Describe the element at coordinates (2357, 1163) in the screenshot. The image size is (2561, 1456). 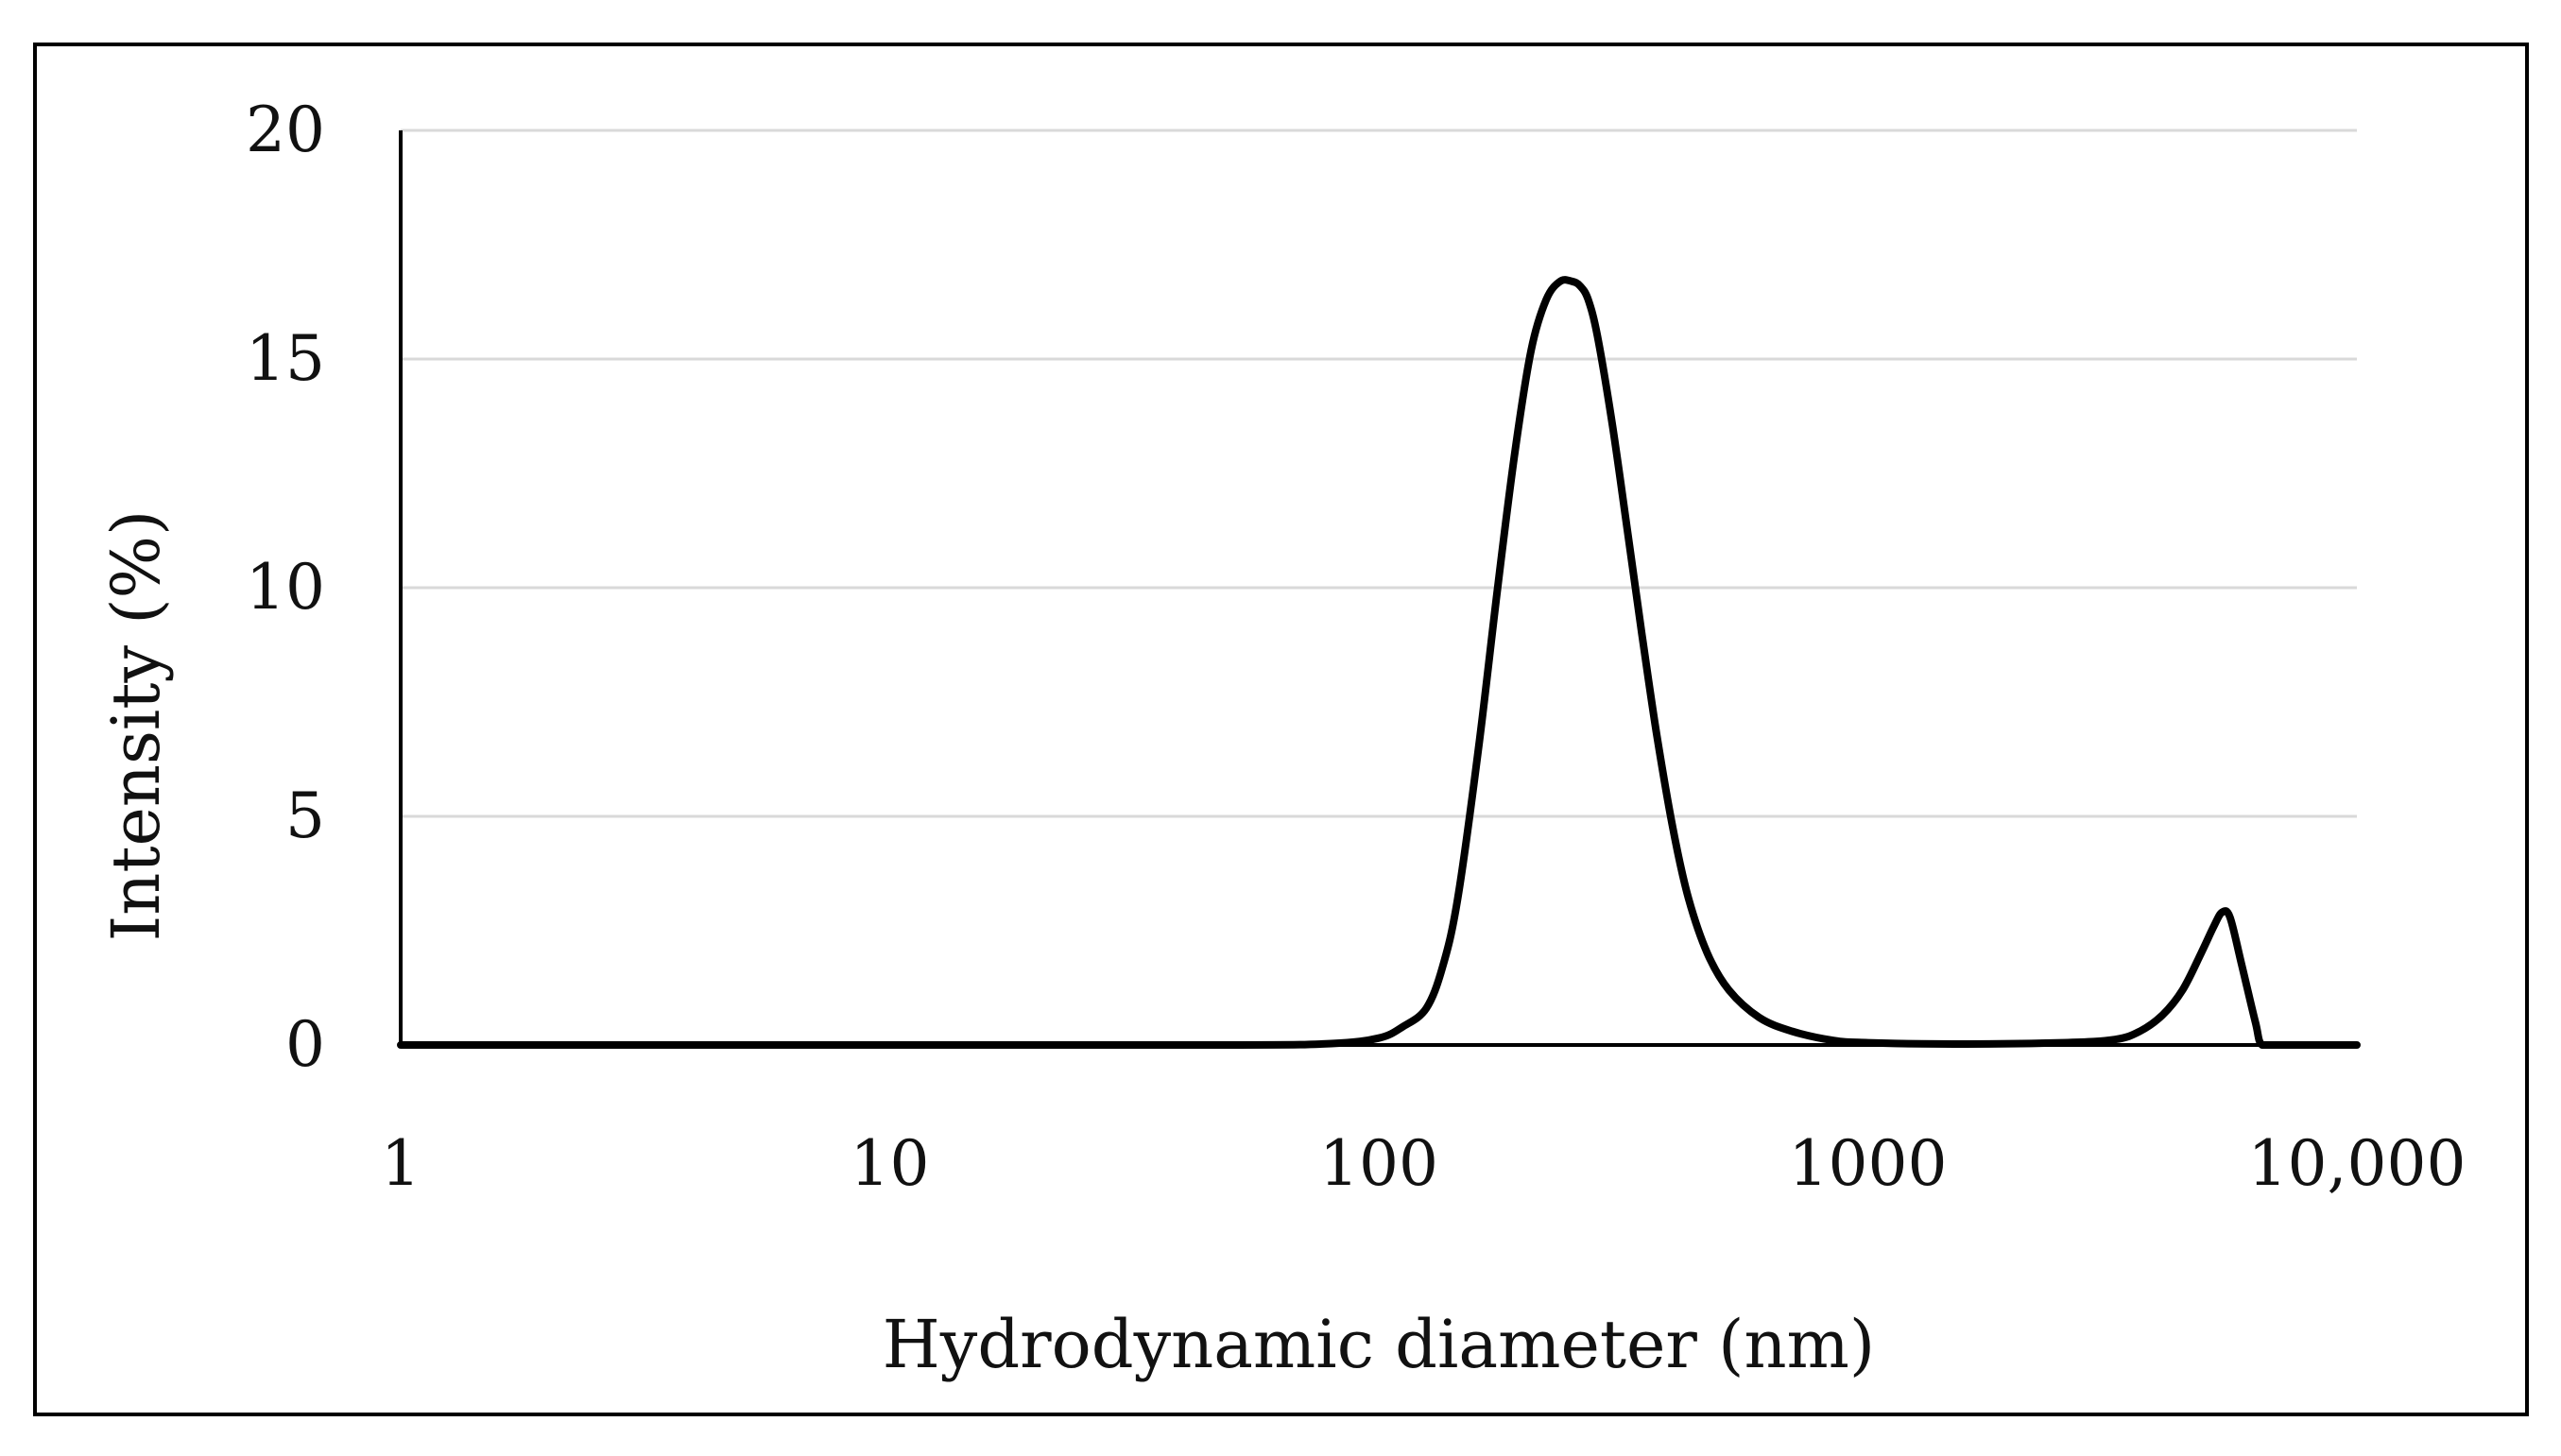
I see `x-tick-label-4: 10,000` at that location.